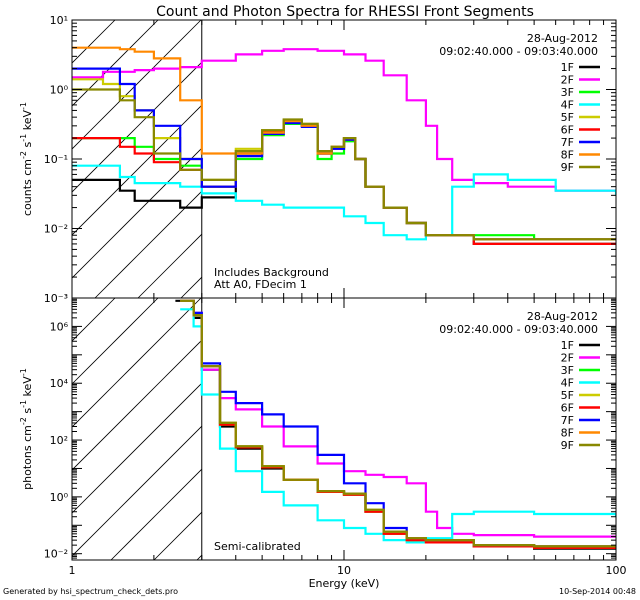 This screenshot has height=600, width=640. What do you see at coordinates (59, 20) in the screenshot?
I see `counts-y-tick-label: 10¹` at bounding box center [59, 20].